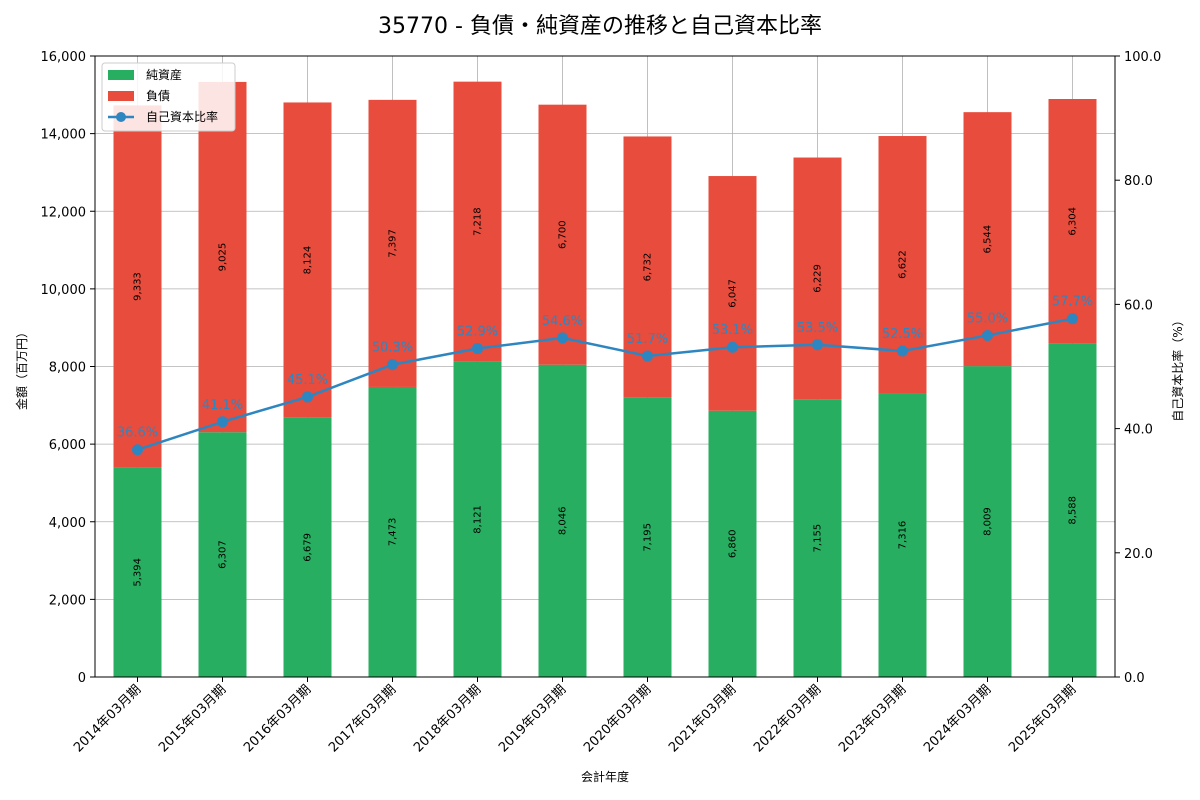  I want to click on bar-label-net-assets: 8,588, so click(1073, 510).